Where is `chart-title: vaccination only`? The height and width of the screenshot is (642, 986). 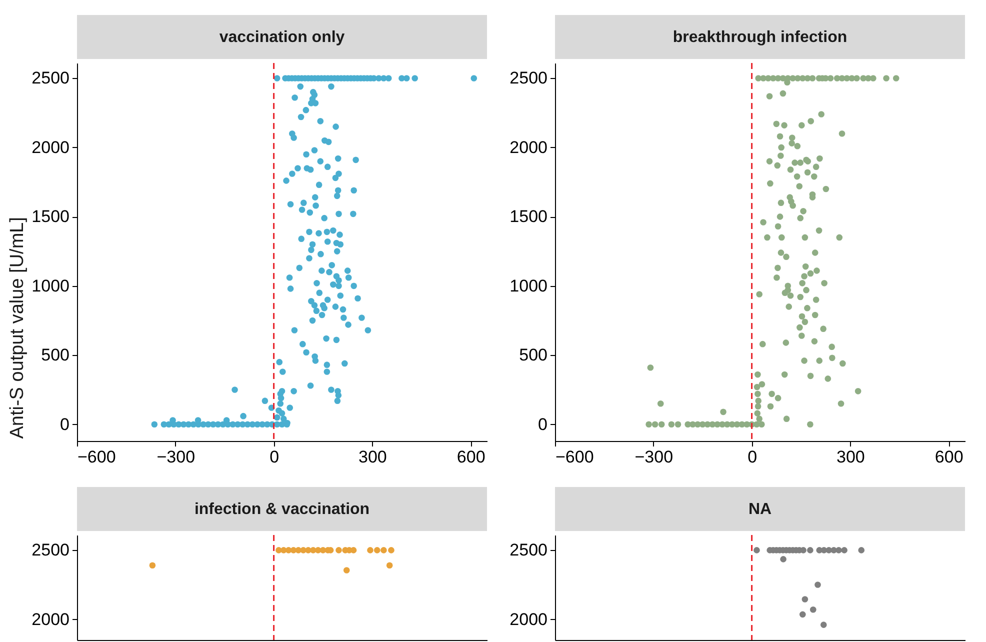
chart-title: vaccination only is located at coordinates (282, 37).